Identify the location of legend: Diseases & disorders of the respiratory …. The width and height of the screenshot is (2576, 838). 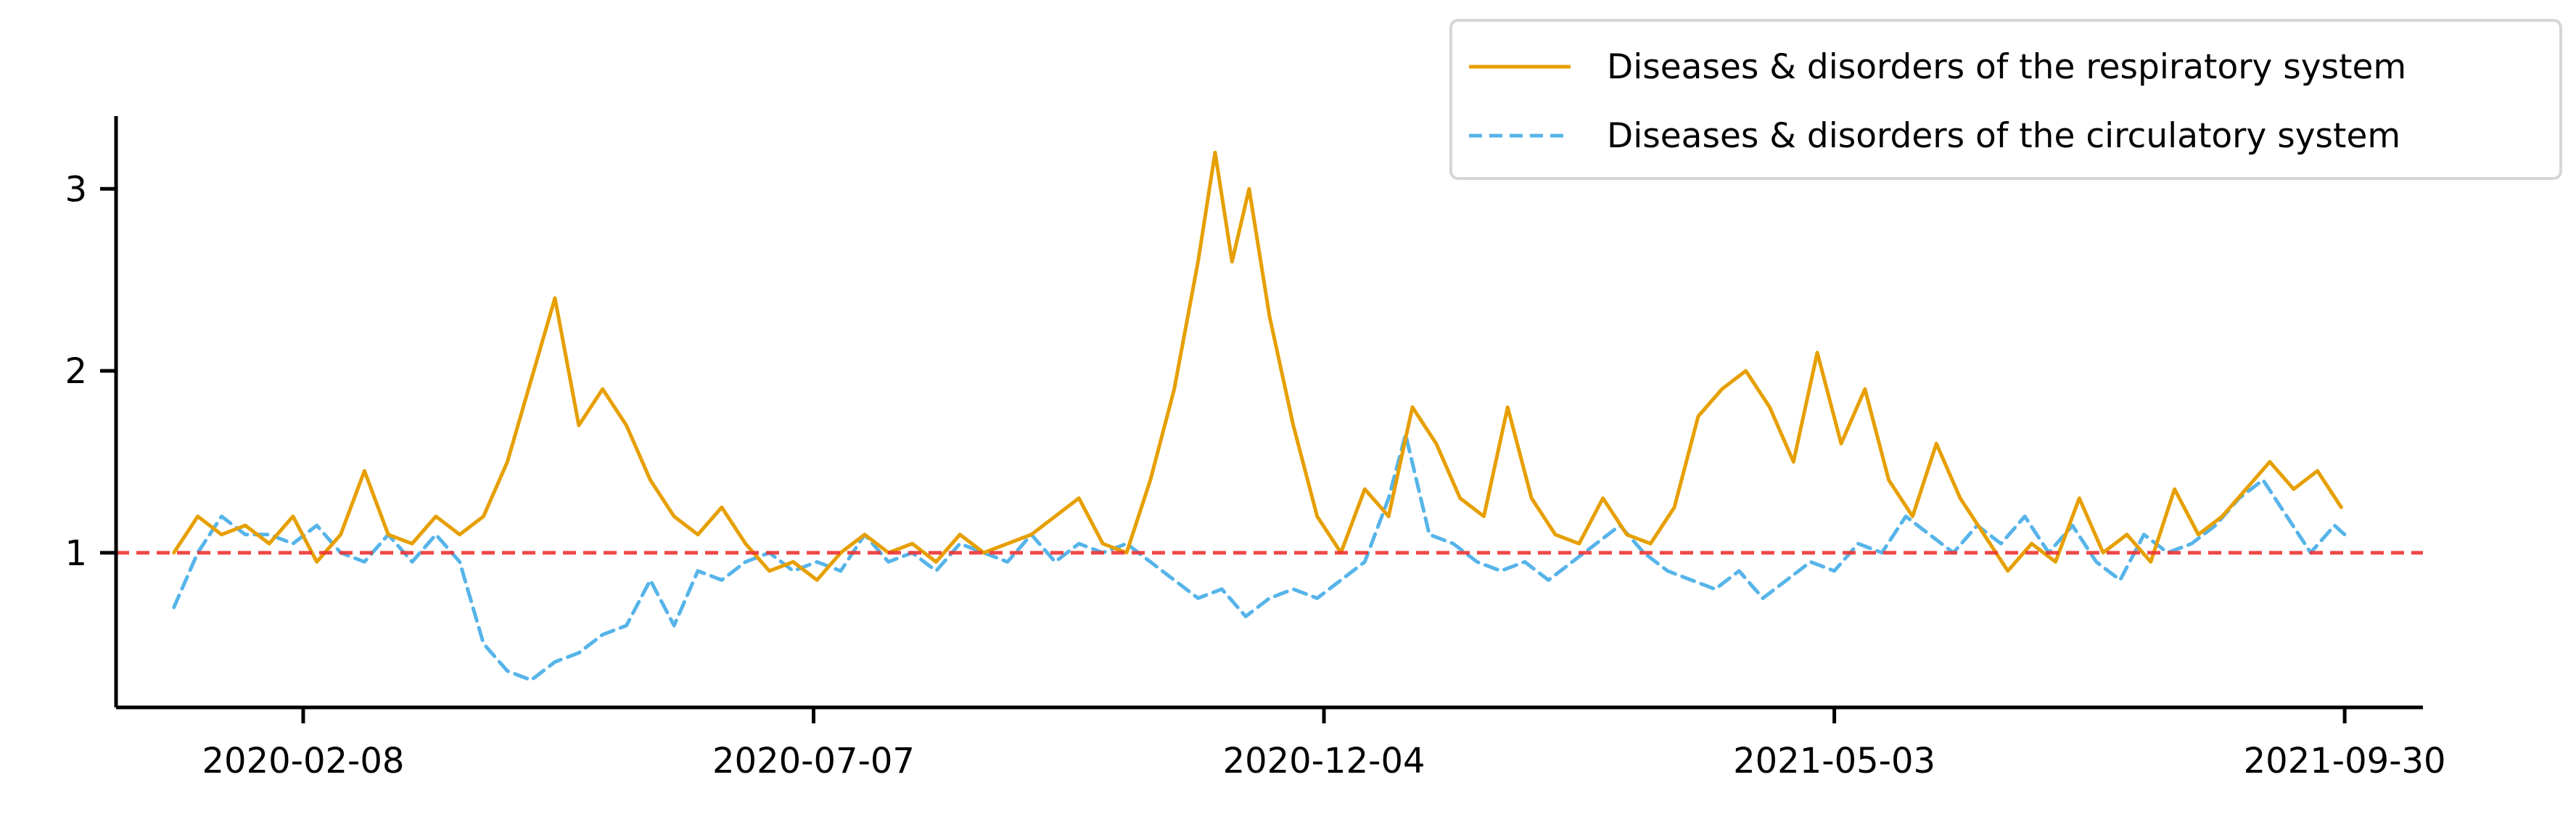
(2005, 99).